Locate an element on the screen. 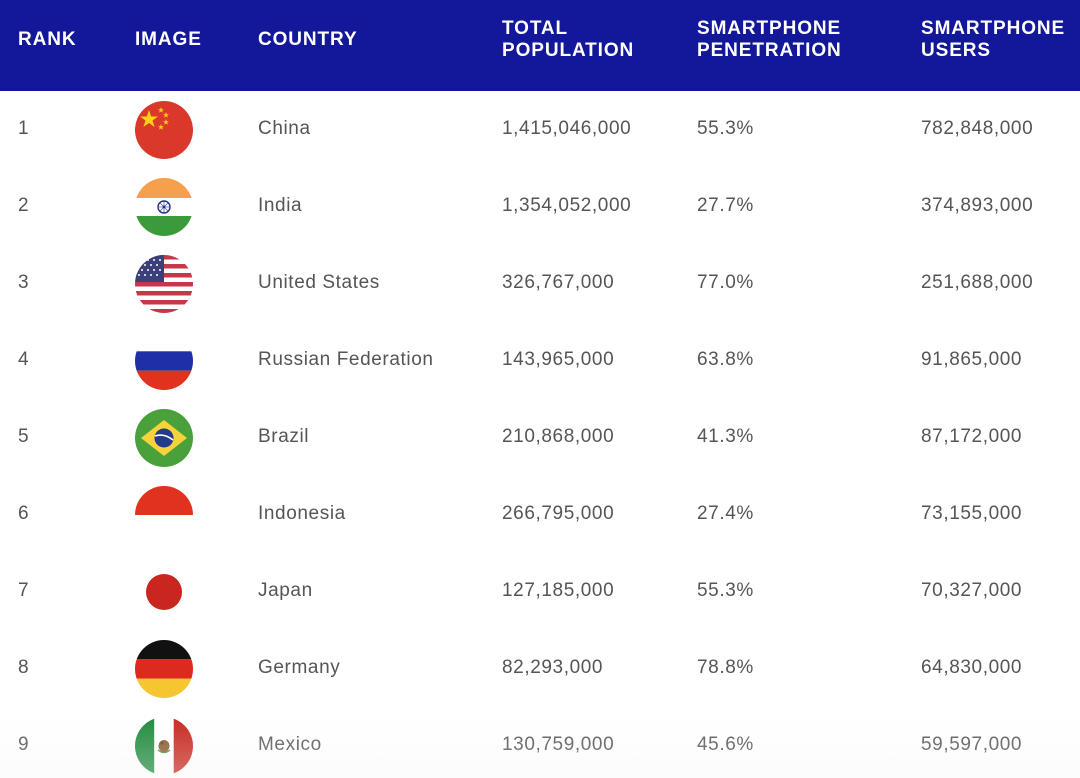  penetration-cell: 41.3% is located at coordinates (725, 436).